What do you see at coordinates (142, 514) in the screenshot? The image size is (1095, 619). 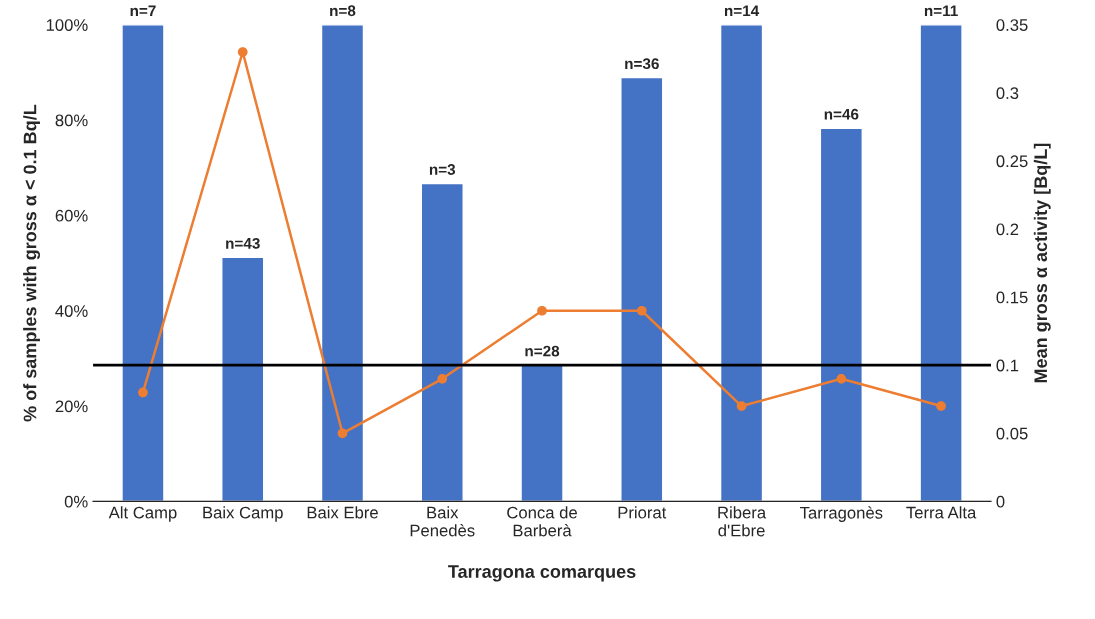 I see `x-tick-label: Alt Camp` at bounding box center [142, 514].